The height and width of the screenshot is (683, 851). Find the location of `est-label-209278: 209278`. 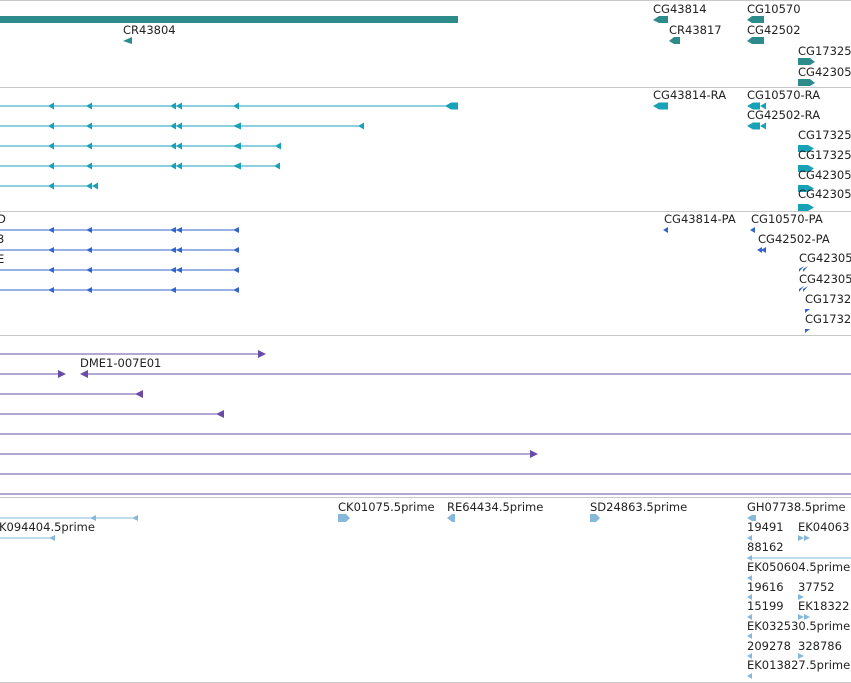

est-label-209278: 209278 is located at coordinates (769, 646).